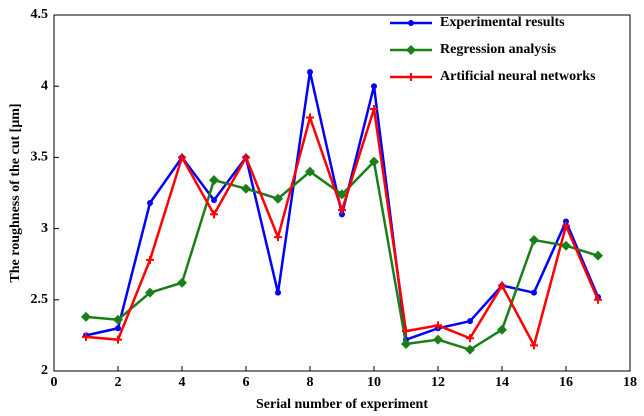 Image resolution: width=644 pixels, height=416 pixels. Describe the element at coordinates (40, 299) in the screenshot. I see `y-tick-label: 2.5` at that location.